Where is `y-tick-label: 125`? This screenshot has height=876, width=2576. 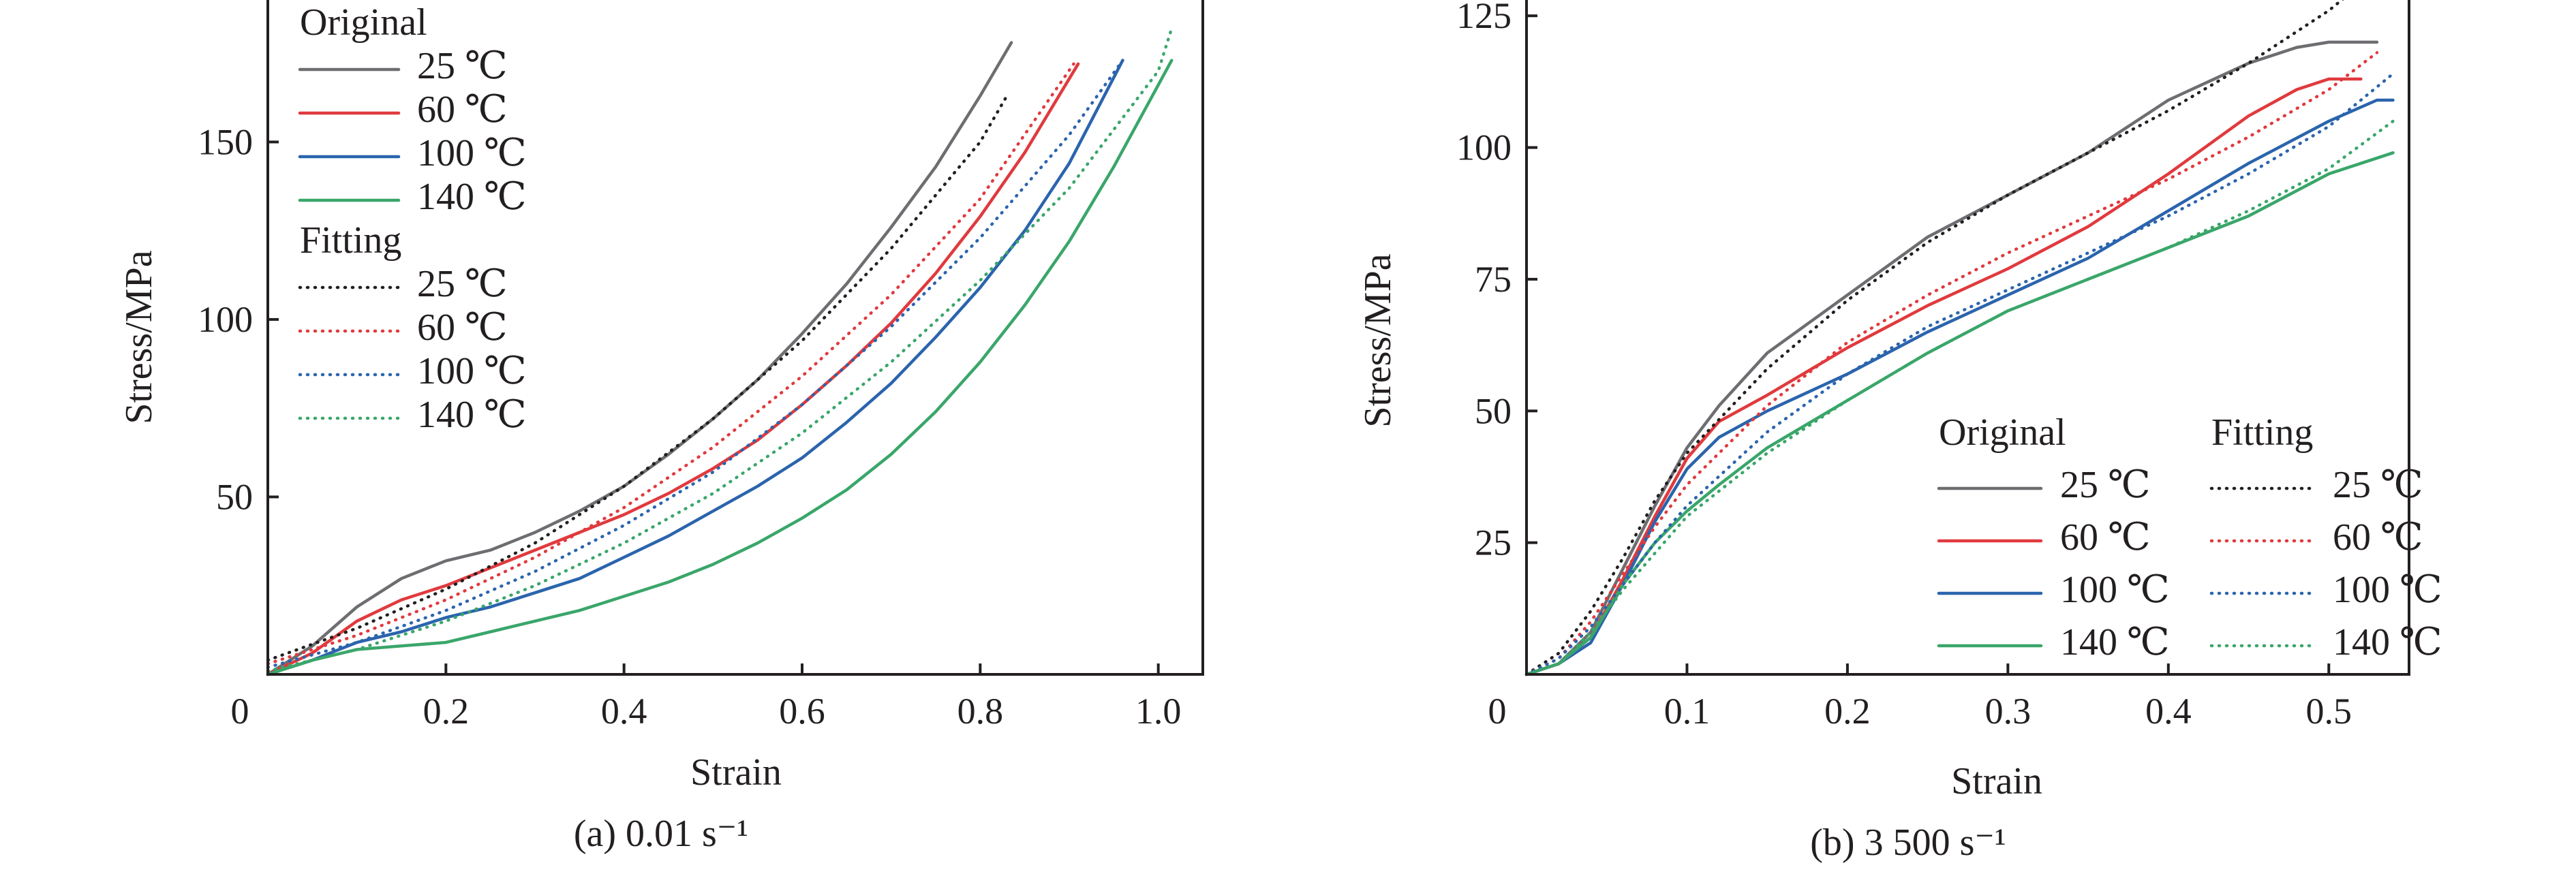
y-tick-label: 125 is located at coordinates (1484, 18).